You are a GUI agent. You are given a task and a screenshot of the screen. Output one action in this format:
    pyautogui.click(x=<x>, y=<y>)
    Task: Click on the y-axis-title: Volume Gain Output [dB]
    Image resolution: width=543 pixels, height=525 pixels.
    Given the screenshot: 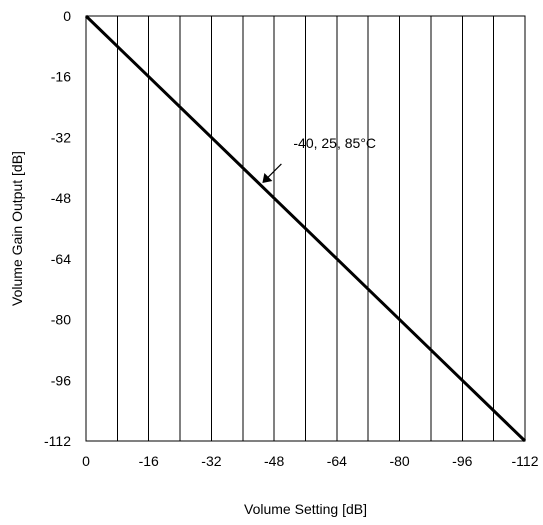 What is the action you would take?
    pyautogui.click(x=17, y=228)
    